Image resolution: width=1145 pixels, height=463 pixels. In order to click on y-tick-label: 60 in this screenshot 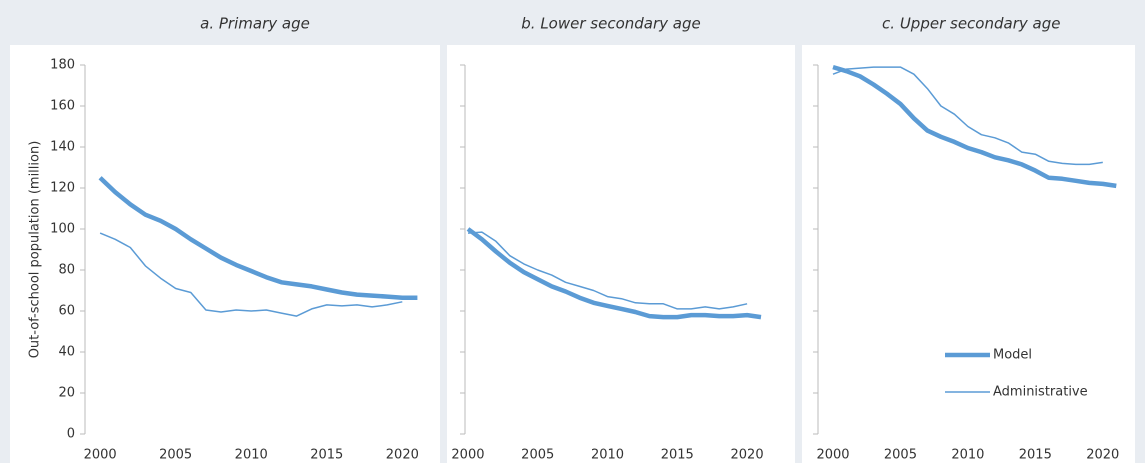, I will do `click(66, 311)`.